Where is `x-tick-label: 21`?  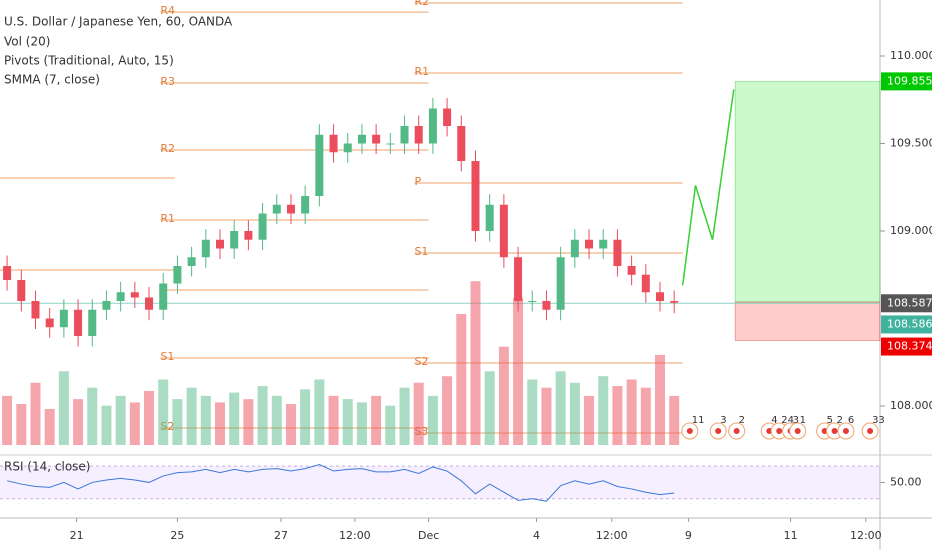
x-tick-label: 21 is located at coordinates (77, 535).